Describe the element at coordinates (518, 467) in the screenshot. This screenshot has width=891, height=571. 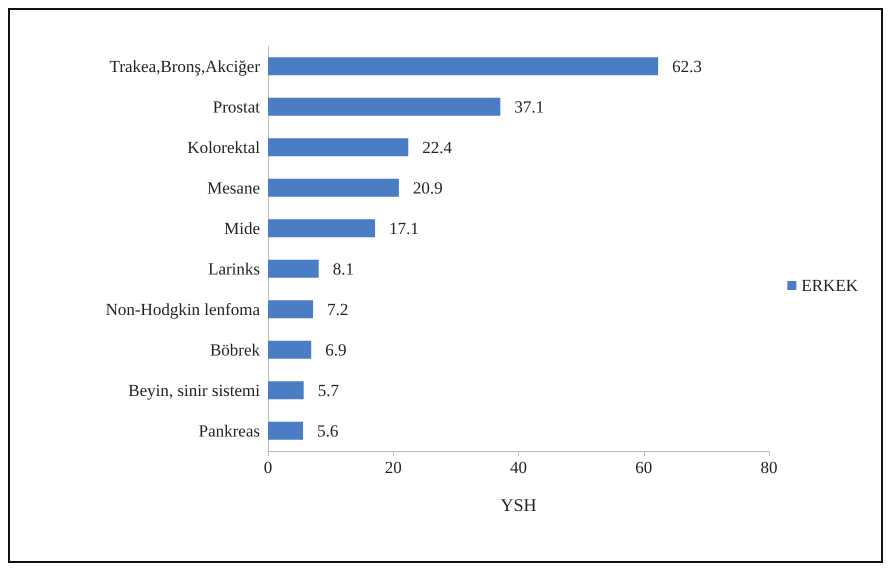
I see `x-tick-label: 40` at that location.